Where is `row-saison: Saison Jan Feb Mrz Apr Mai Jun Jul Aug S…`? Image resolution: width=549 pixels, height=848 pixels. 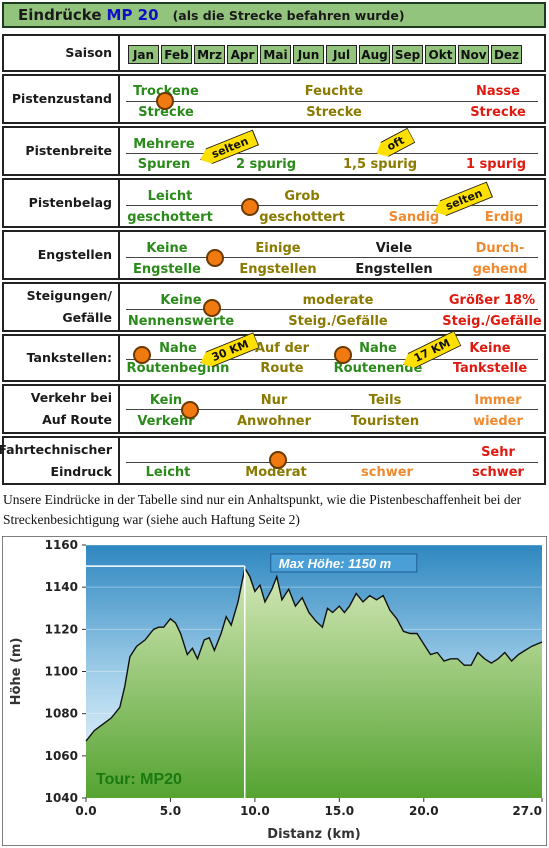
row-saison: Saison Jan Feb Mrz Apr Mai Jun Jul Aug S… is located at coordinates (274, 53).